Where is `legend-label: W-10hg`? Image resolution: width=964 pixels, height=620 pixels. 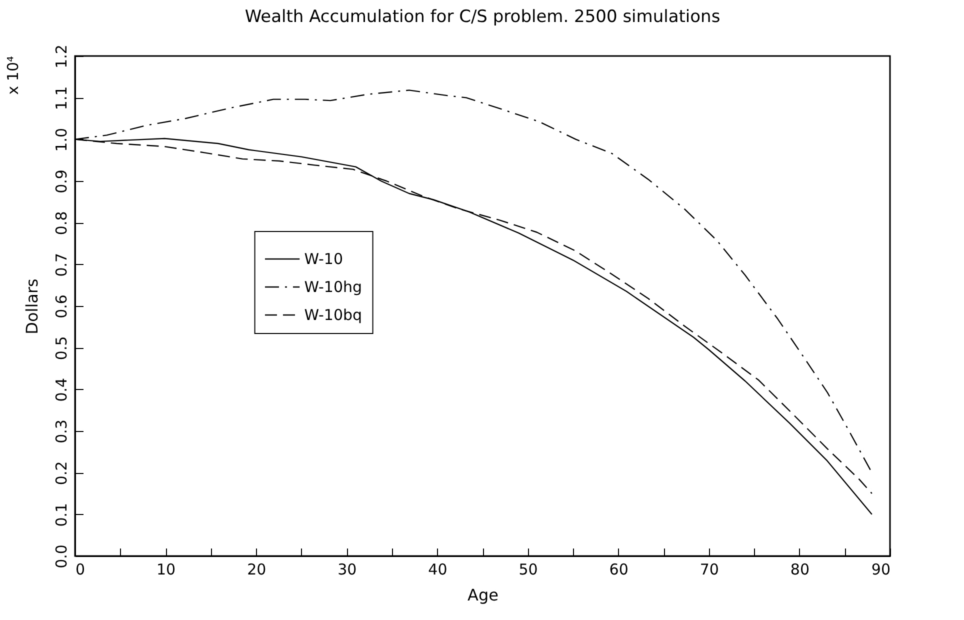
legend-label: W-10hg is located at coordinates (333, 287).